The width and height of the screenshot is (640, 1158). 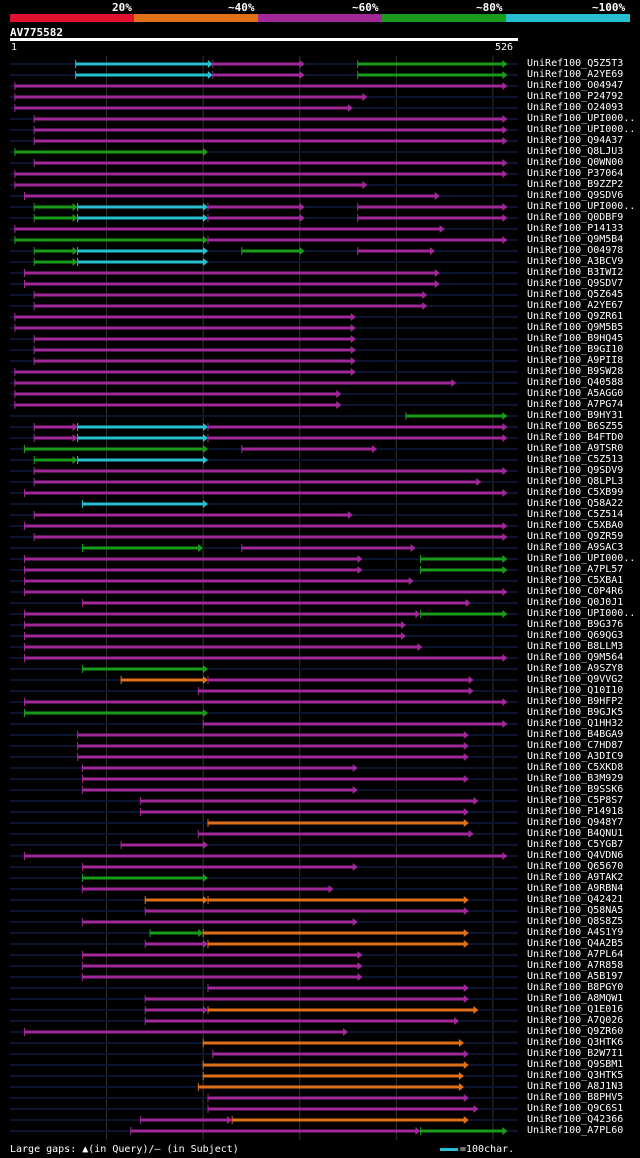 What do you see at coordinates (575, 514) in the screenshot?
I see `hit-label: UniRef100_C5Z514` at bounding box center [575, 514].